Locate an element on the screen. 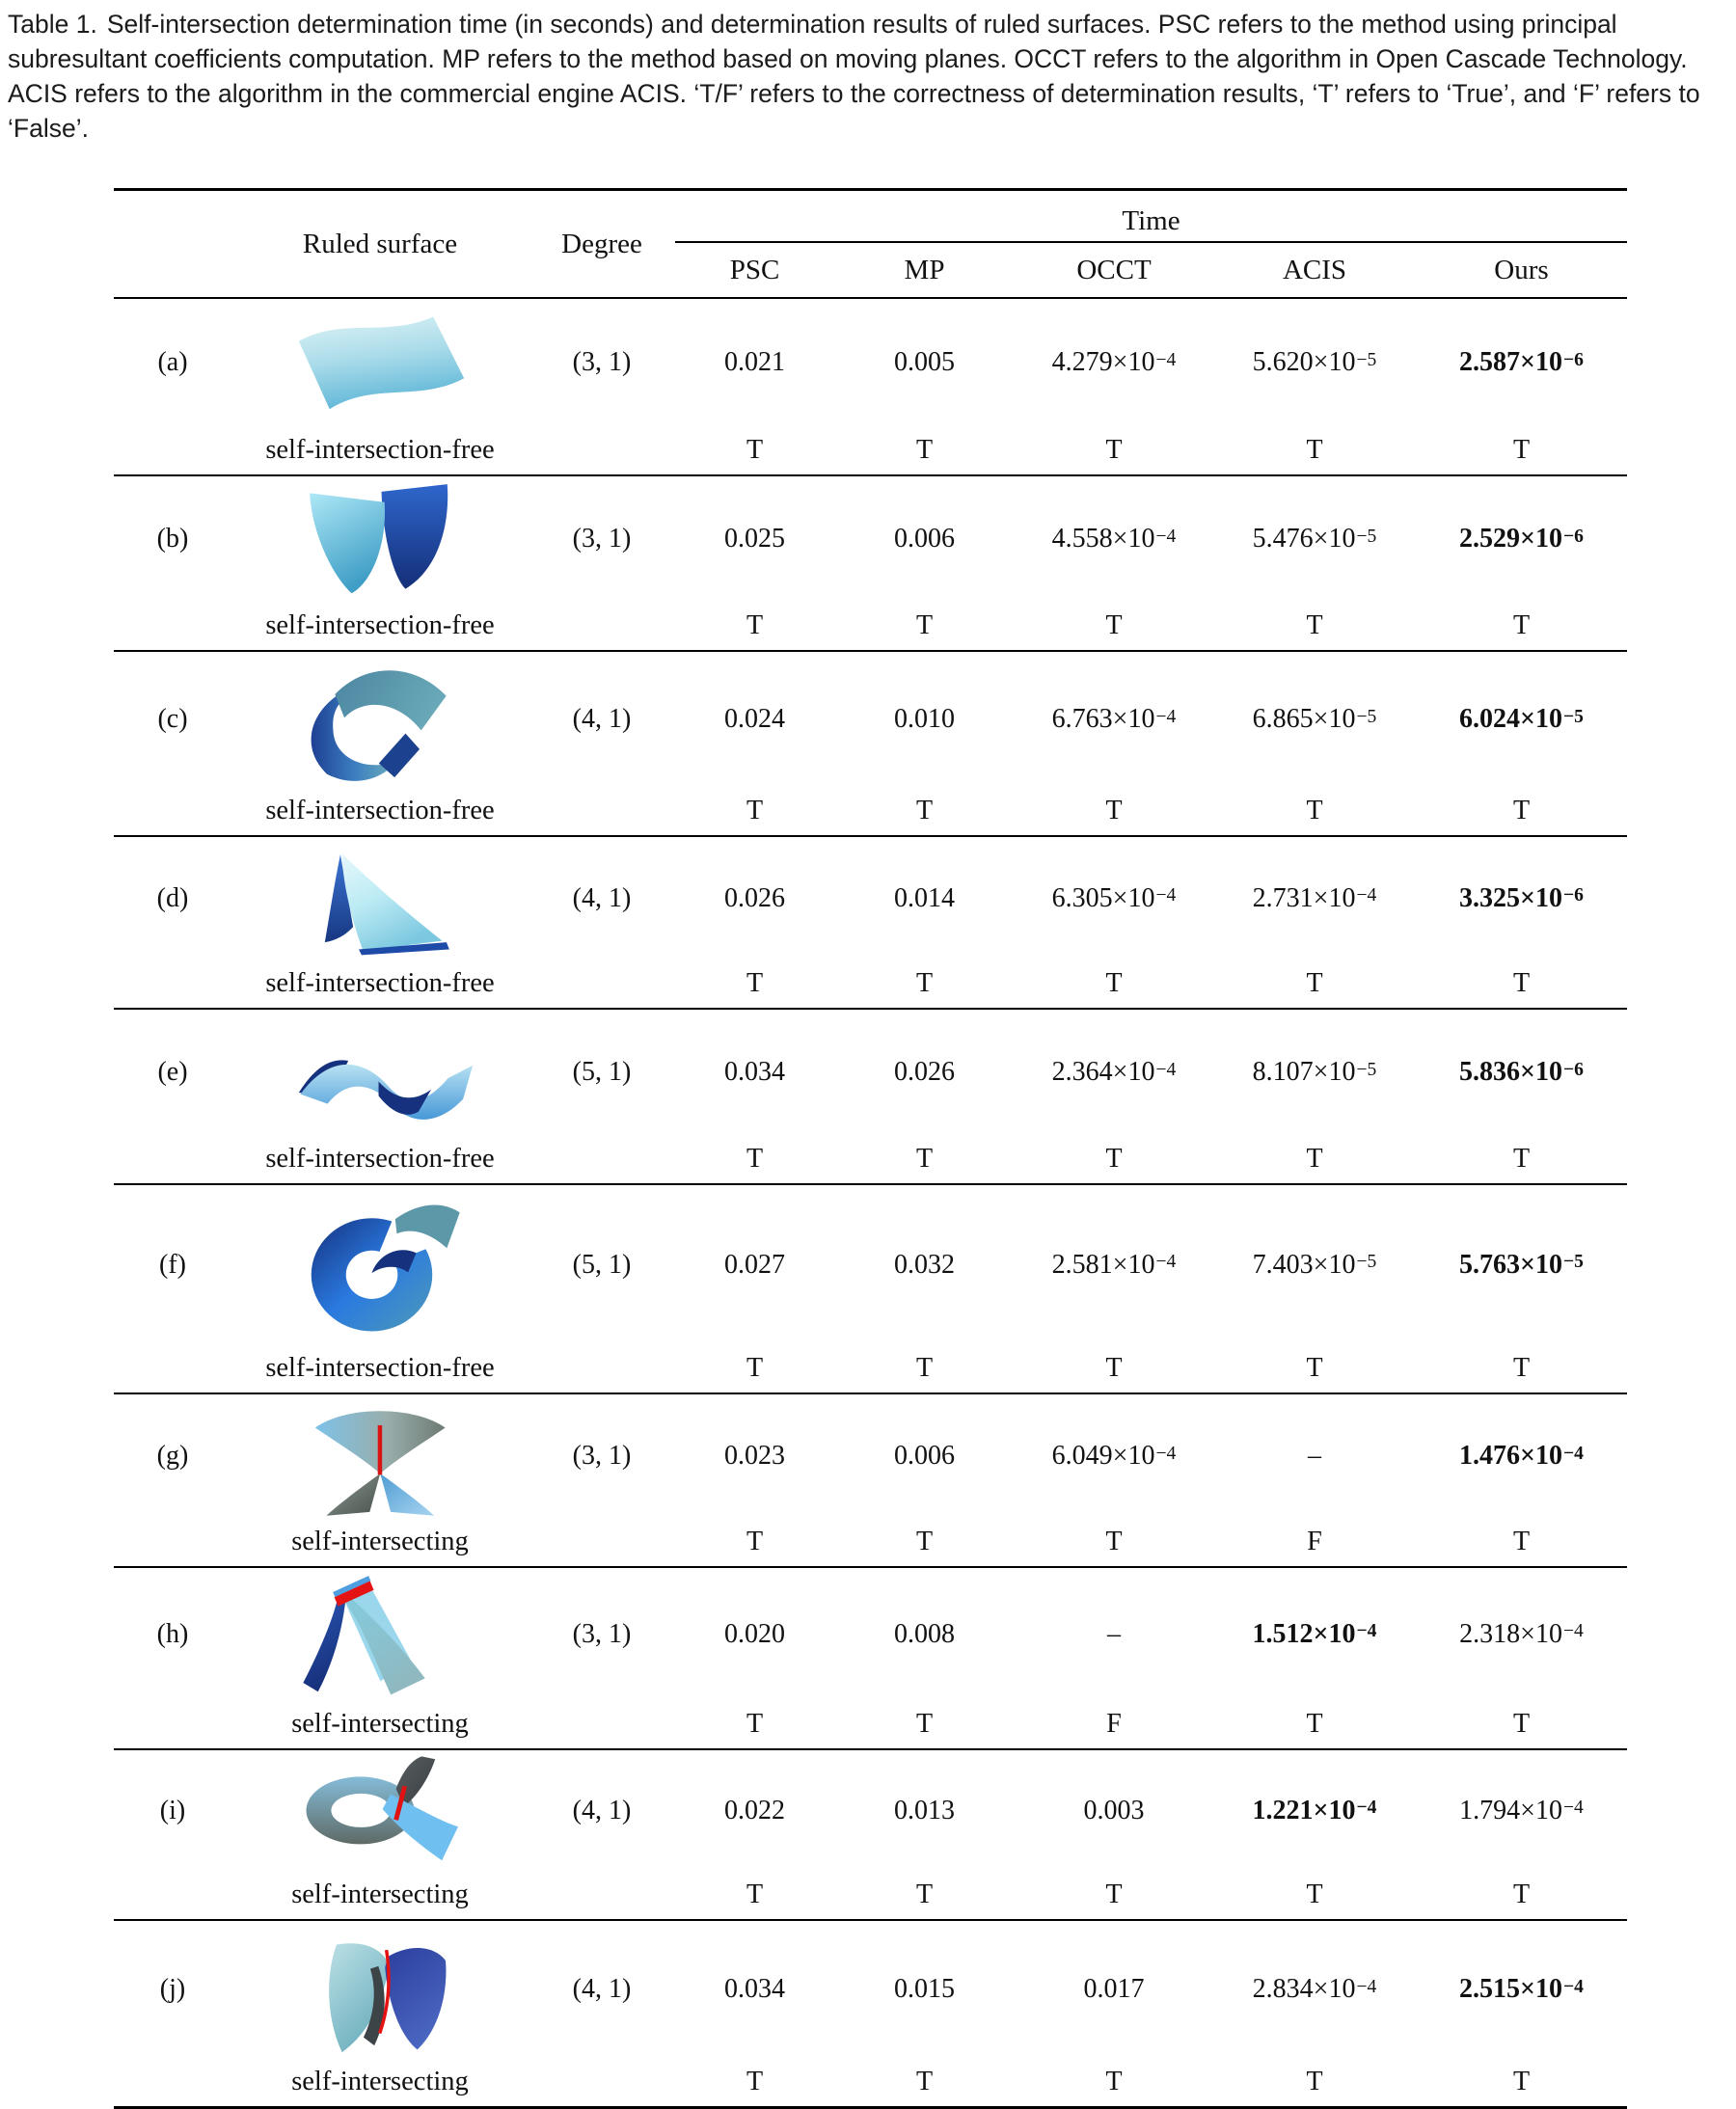 The image size is (1736, 2109). row-label: (c) is located at coordinates (173, 719).